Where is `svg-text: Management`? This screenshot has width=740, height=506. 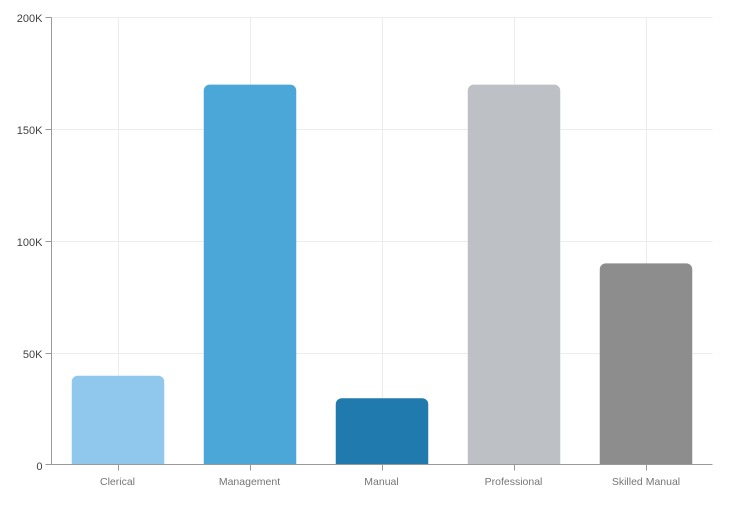 svg-text: Management is located at coordinates (249, 482).